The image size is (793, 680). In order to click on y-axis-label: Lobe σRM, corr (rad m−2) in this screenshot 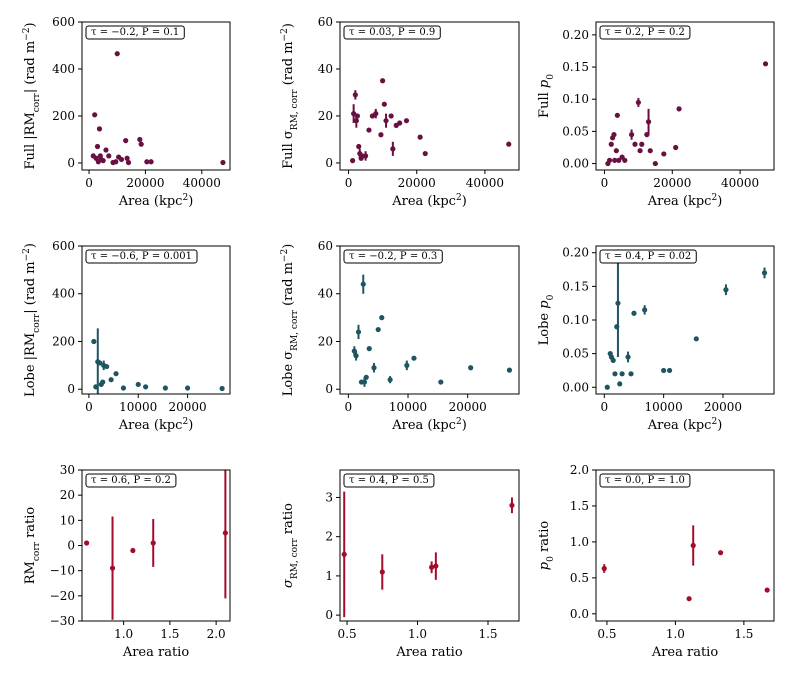, I will do `click(290, 320)`.